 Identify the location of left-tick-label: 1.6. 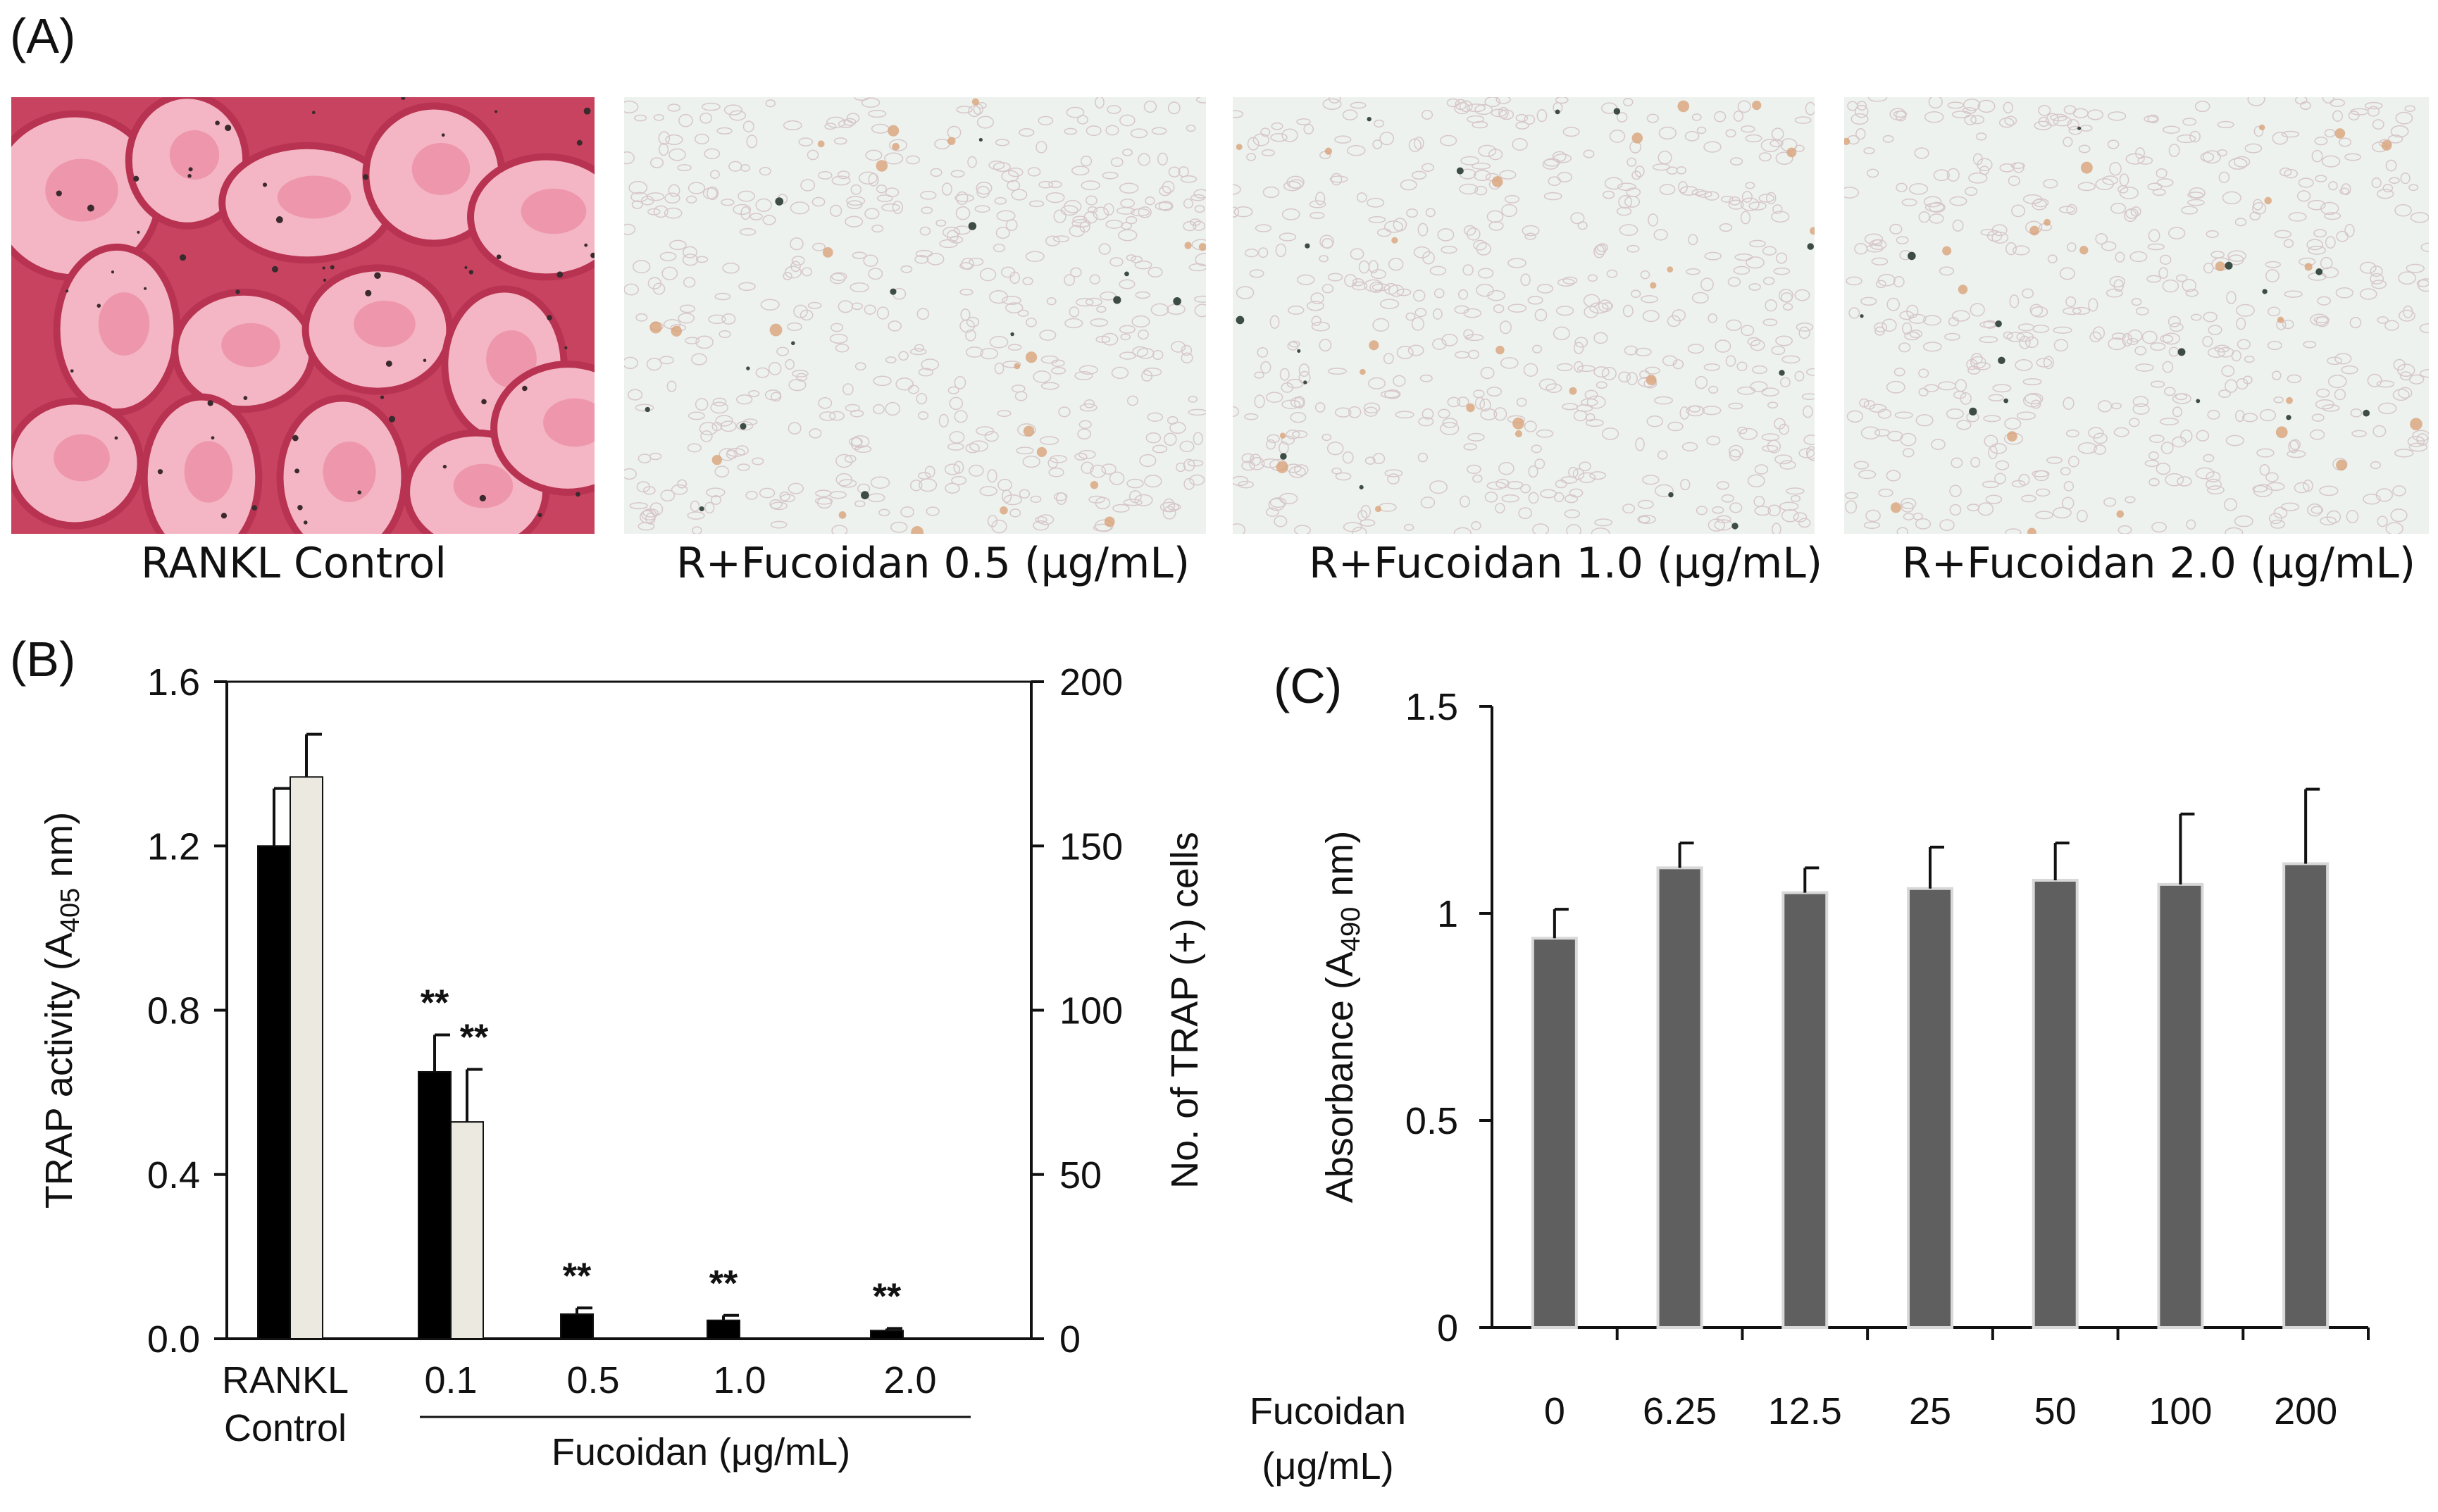
(173, 682).